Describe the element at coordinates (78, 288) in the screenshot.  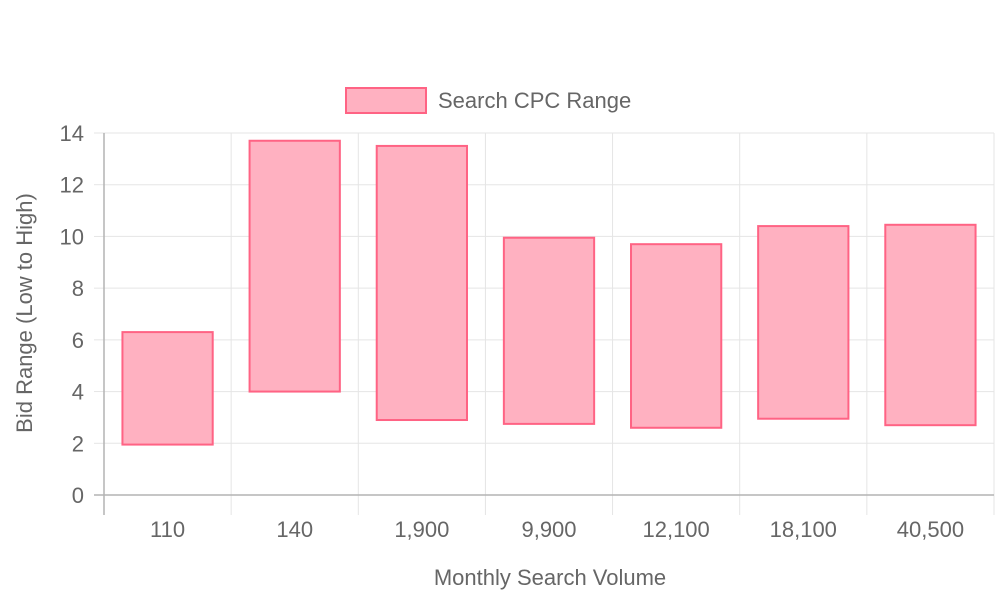
I see `y-tick-label: 8` at that location.